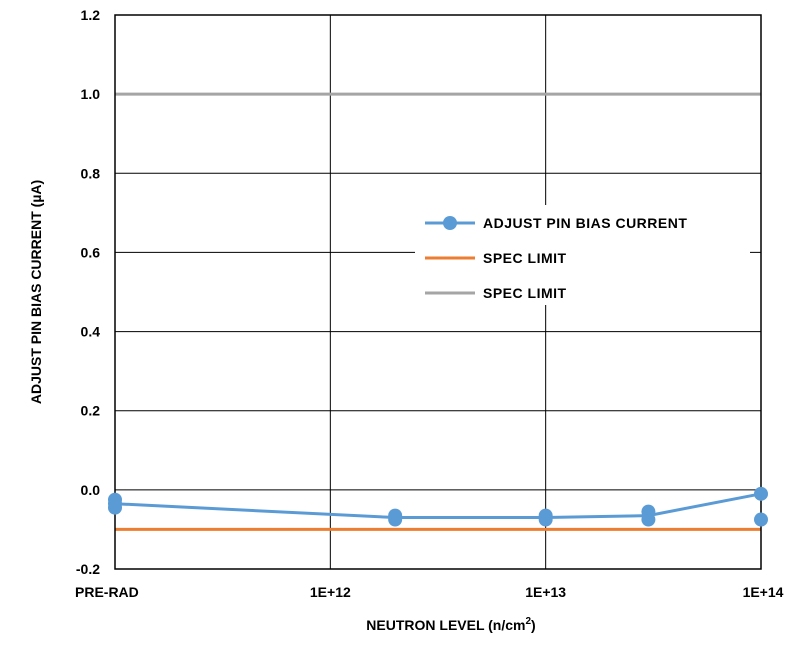 The height and width of the screenshot is (664, 790). What do you see at coordinates (91, 411) in the screenshot?
I see `y-tick-label: 0.2` at bounding box center [91, 411].